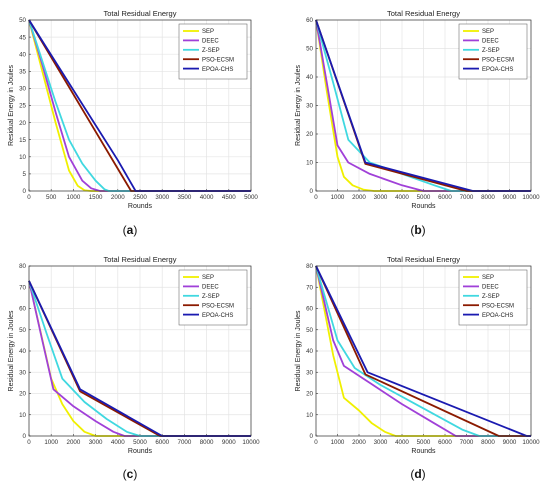 The width and height of the screenshot is (550, 486). What do you see at coordinates (185, 442) in the screenshot?
I see `x-tick-label: 7000` at bounding box center [185, 442].